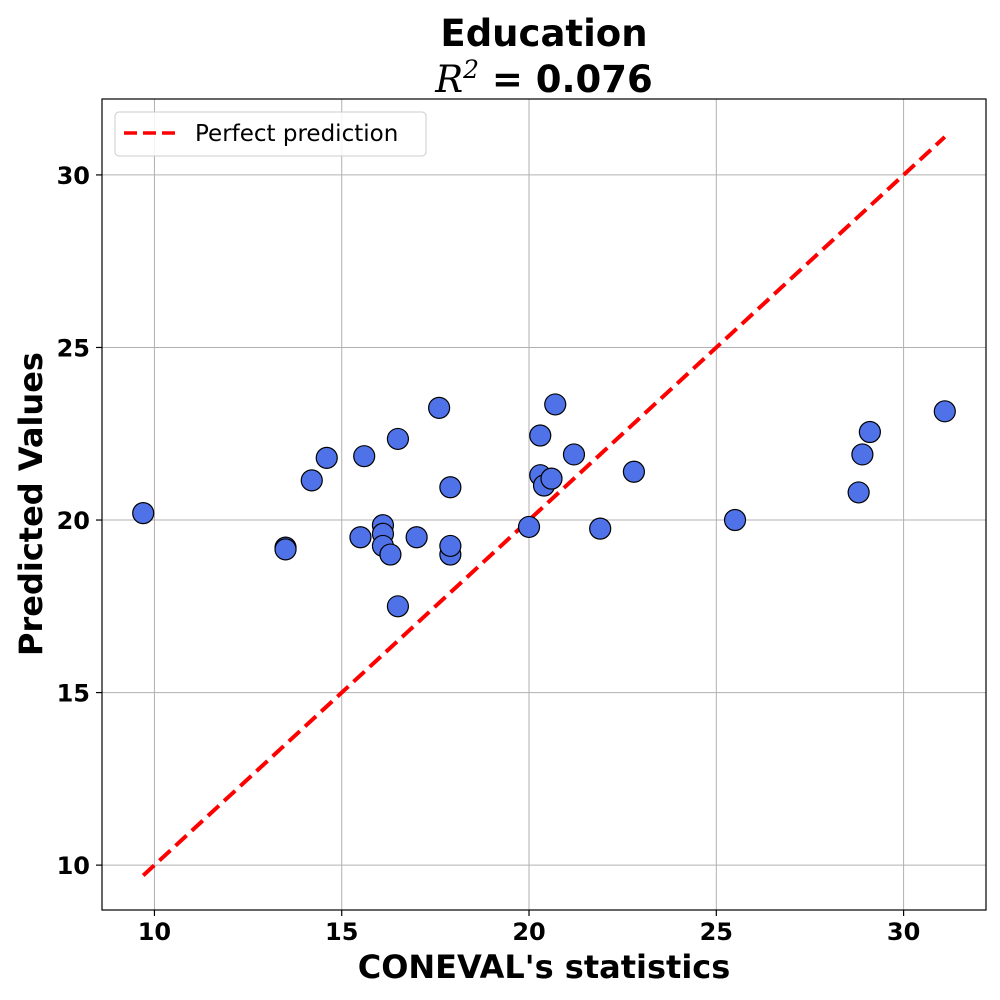 This screenshot has height=1000, width=1000. I want to click on x-axis-label: CONEVAL's statistics, so click(544, 967).